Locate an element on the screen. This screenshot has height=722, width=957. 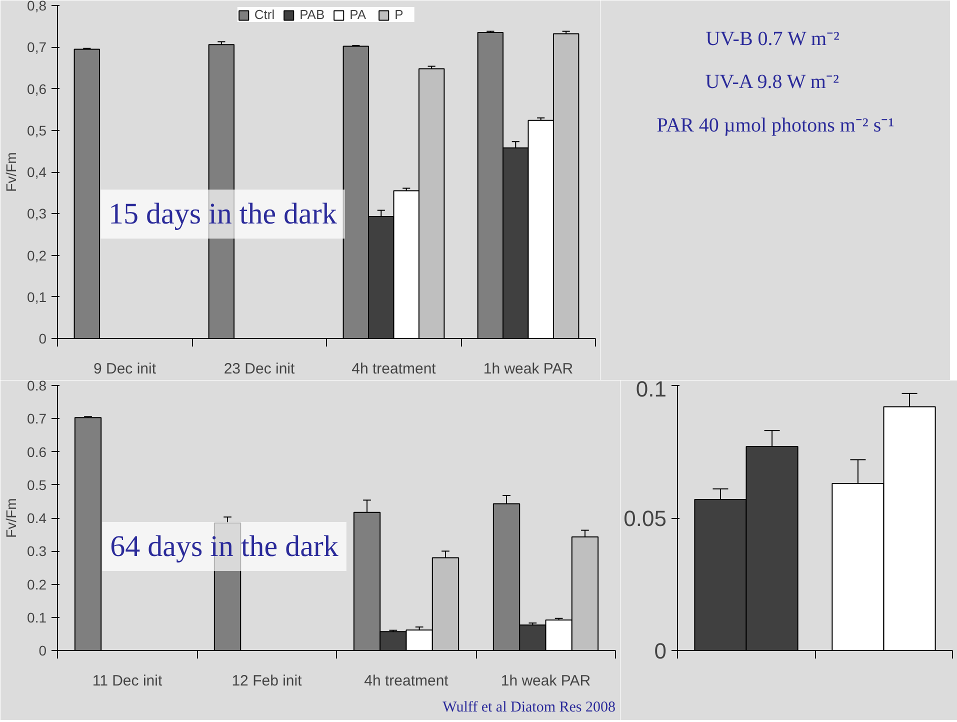
legend-label: Ctrl is located at coordinates (264, 14).